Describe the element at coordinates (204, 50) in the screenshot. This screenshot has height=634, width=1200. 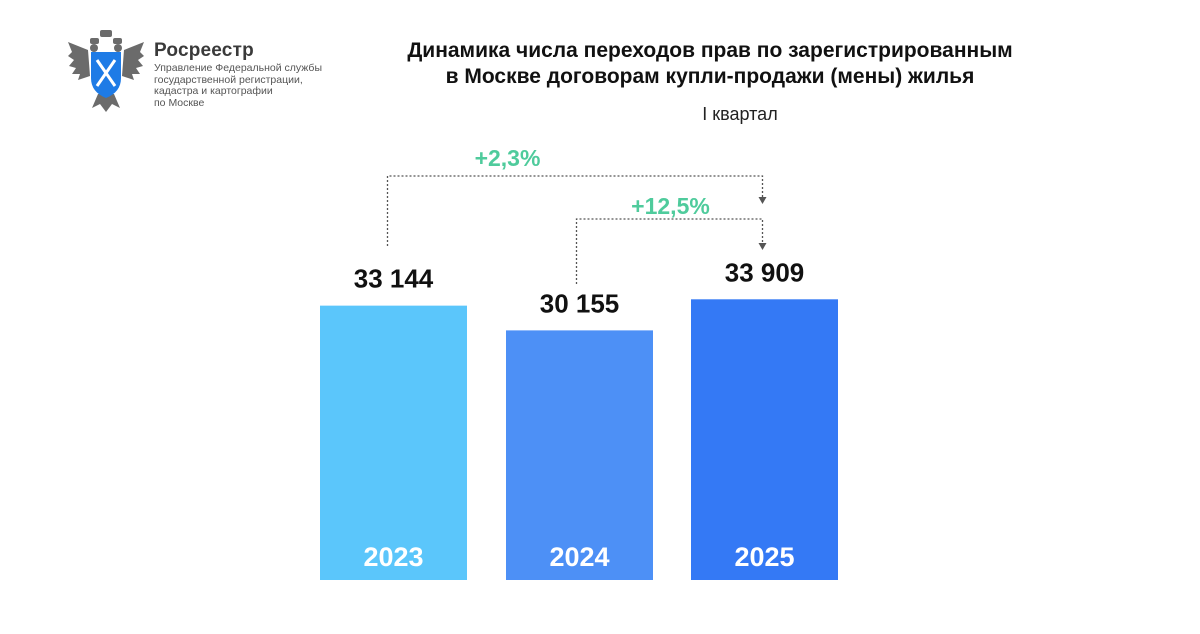
I see `org-name: Росреестр` at that location.